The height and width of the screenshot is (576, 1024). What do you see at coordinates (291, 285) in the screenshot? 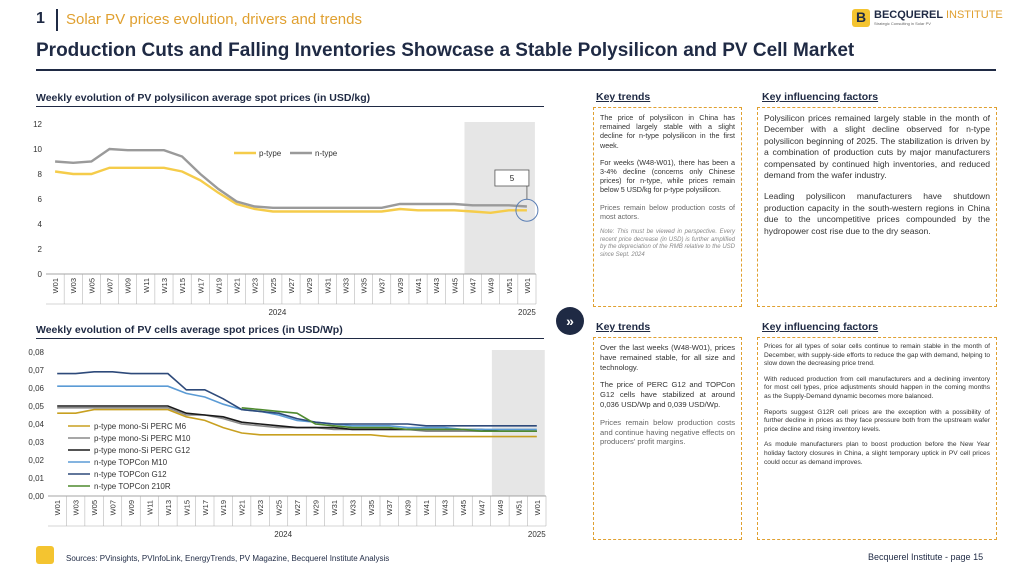
I see `x-tick-label: W27` at bounding box center [291, 285].